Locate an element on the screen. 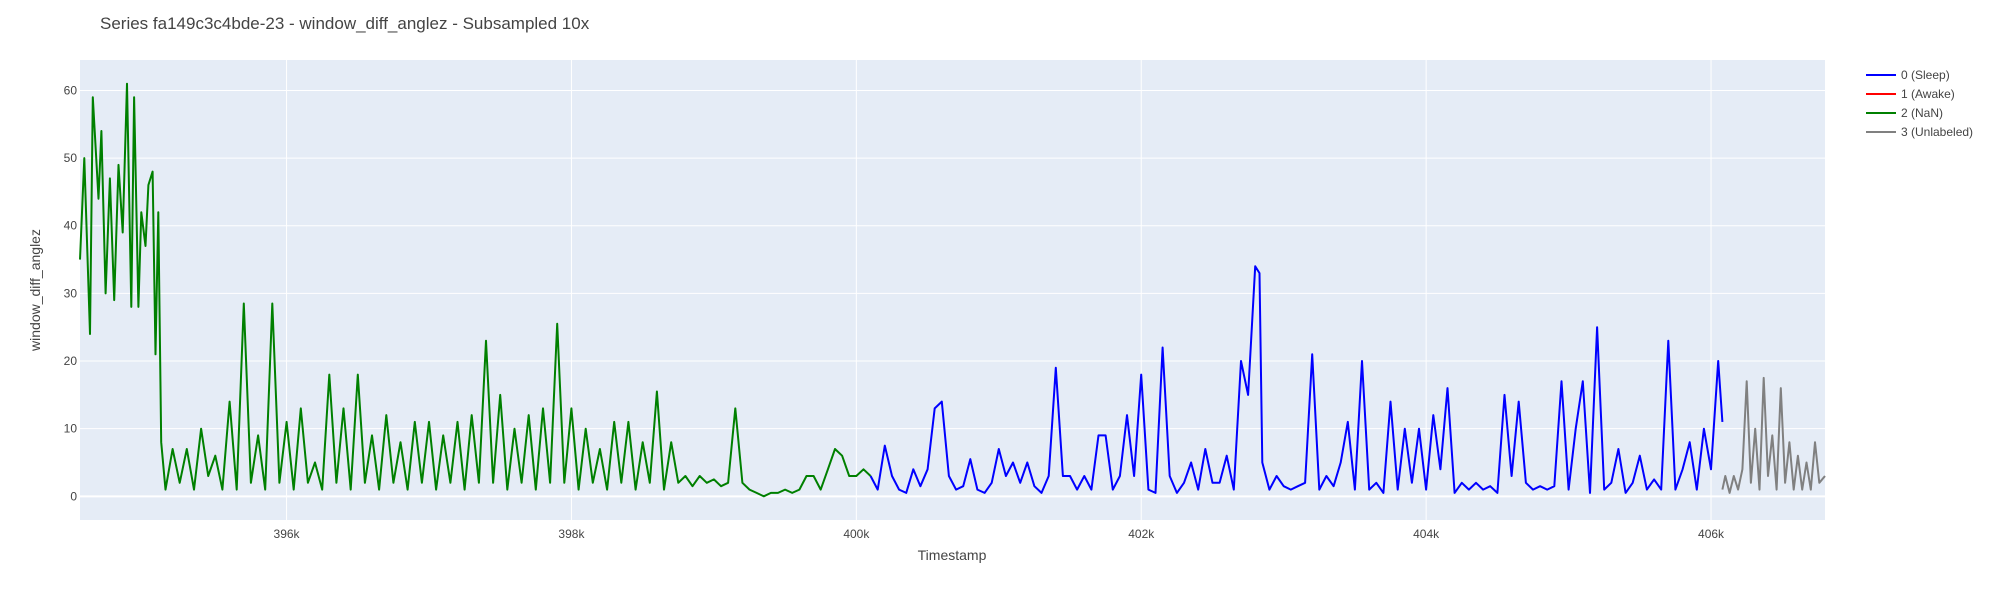  y-tick-label: 50 is located at coordinates (71, 158).